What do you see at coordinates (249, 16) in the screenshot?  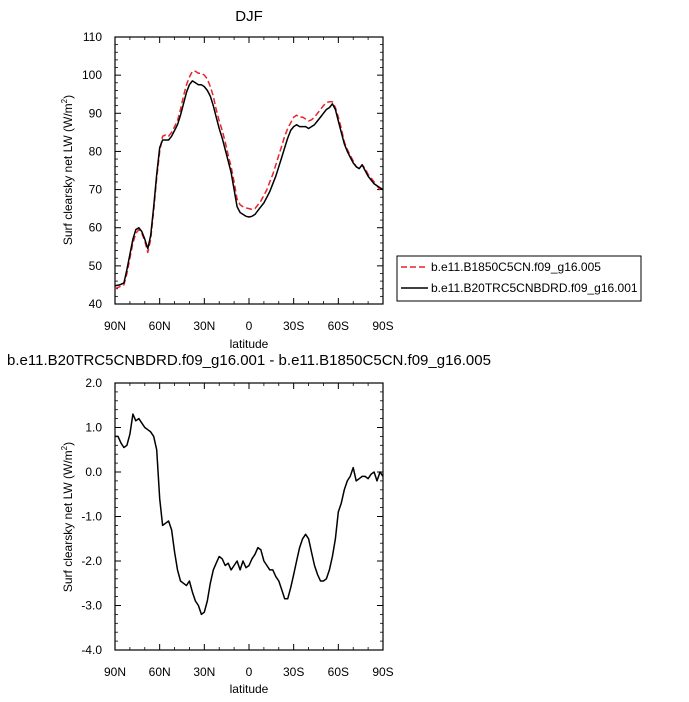 I see `chart-top-title: DJF` at bounding box center [249, 16].